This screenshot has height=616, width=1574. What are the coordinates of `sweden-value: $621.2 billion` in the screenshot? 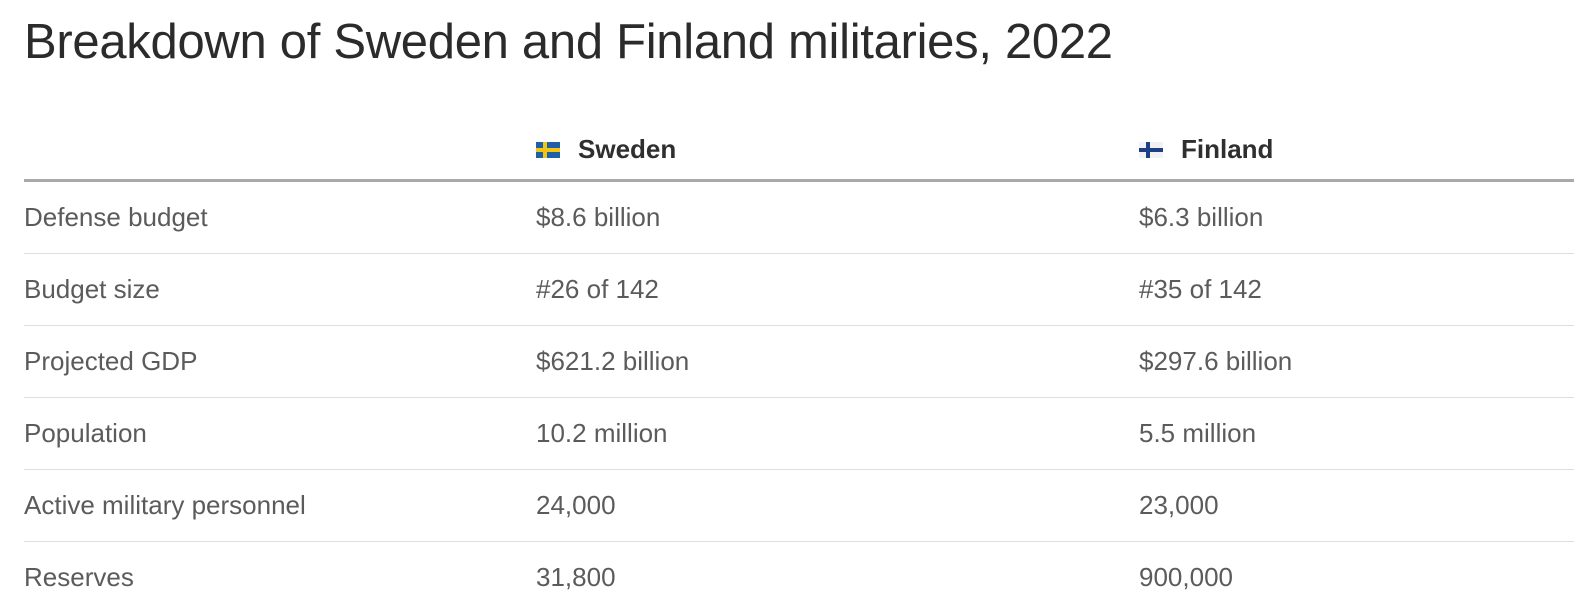 It's located at (613, 361).